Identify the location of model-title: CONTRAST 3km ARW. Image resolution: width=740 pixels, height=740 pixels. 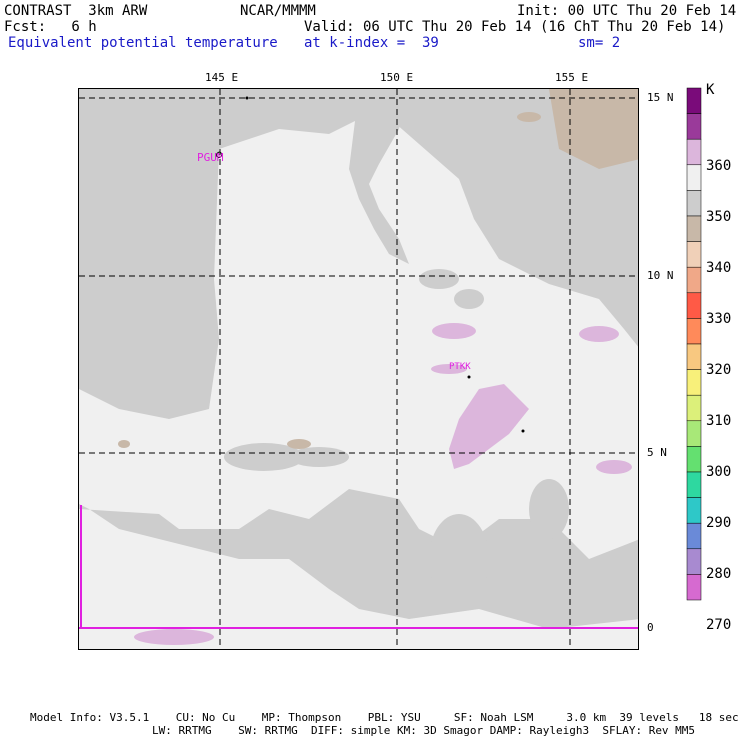
(76, 11).